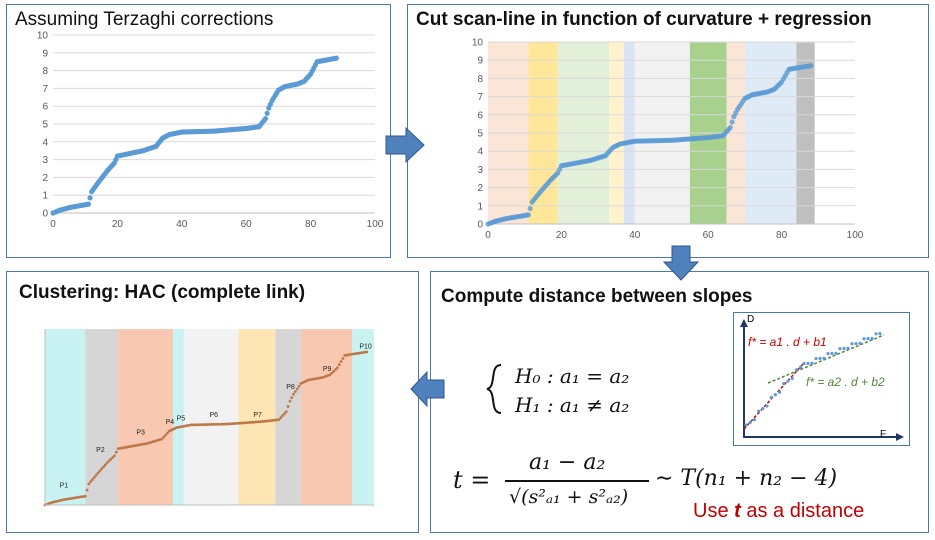  What do you see at coordinates (45, 71) in the screenshot?
I see `y-tick-label: 8` at bounding box center [45, 71].